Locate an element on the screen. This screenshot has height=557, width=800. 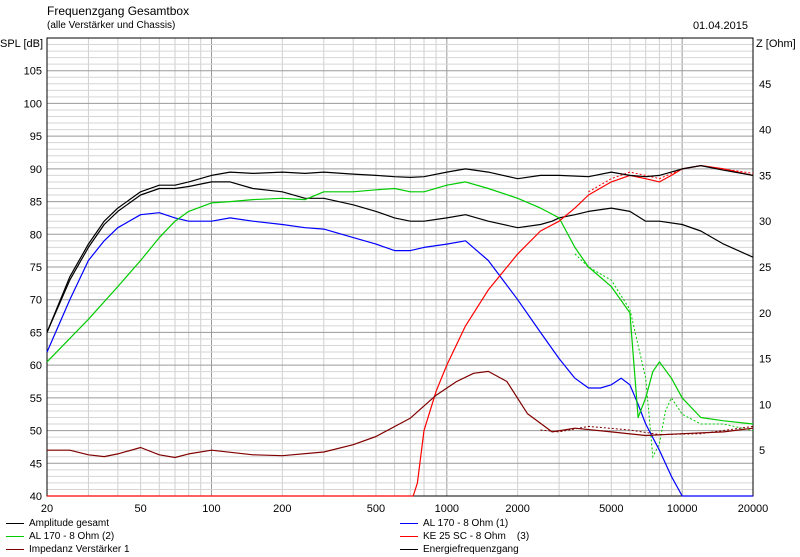
legend-item-energiefrequenzgang: Energiefrequenzgang is located at coordinates (459, 549).